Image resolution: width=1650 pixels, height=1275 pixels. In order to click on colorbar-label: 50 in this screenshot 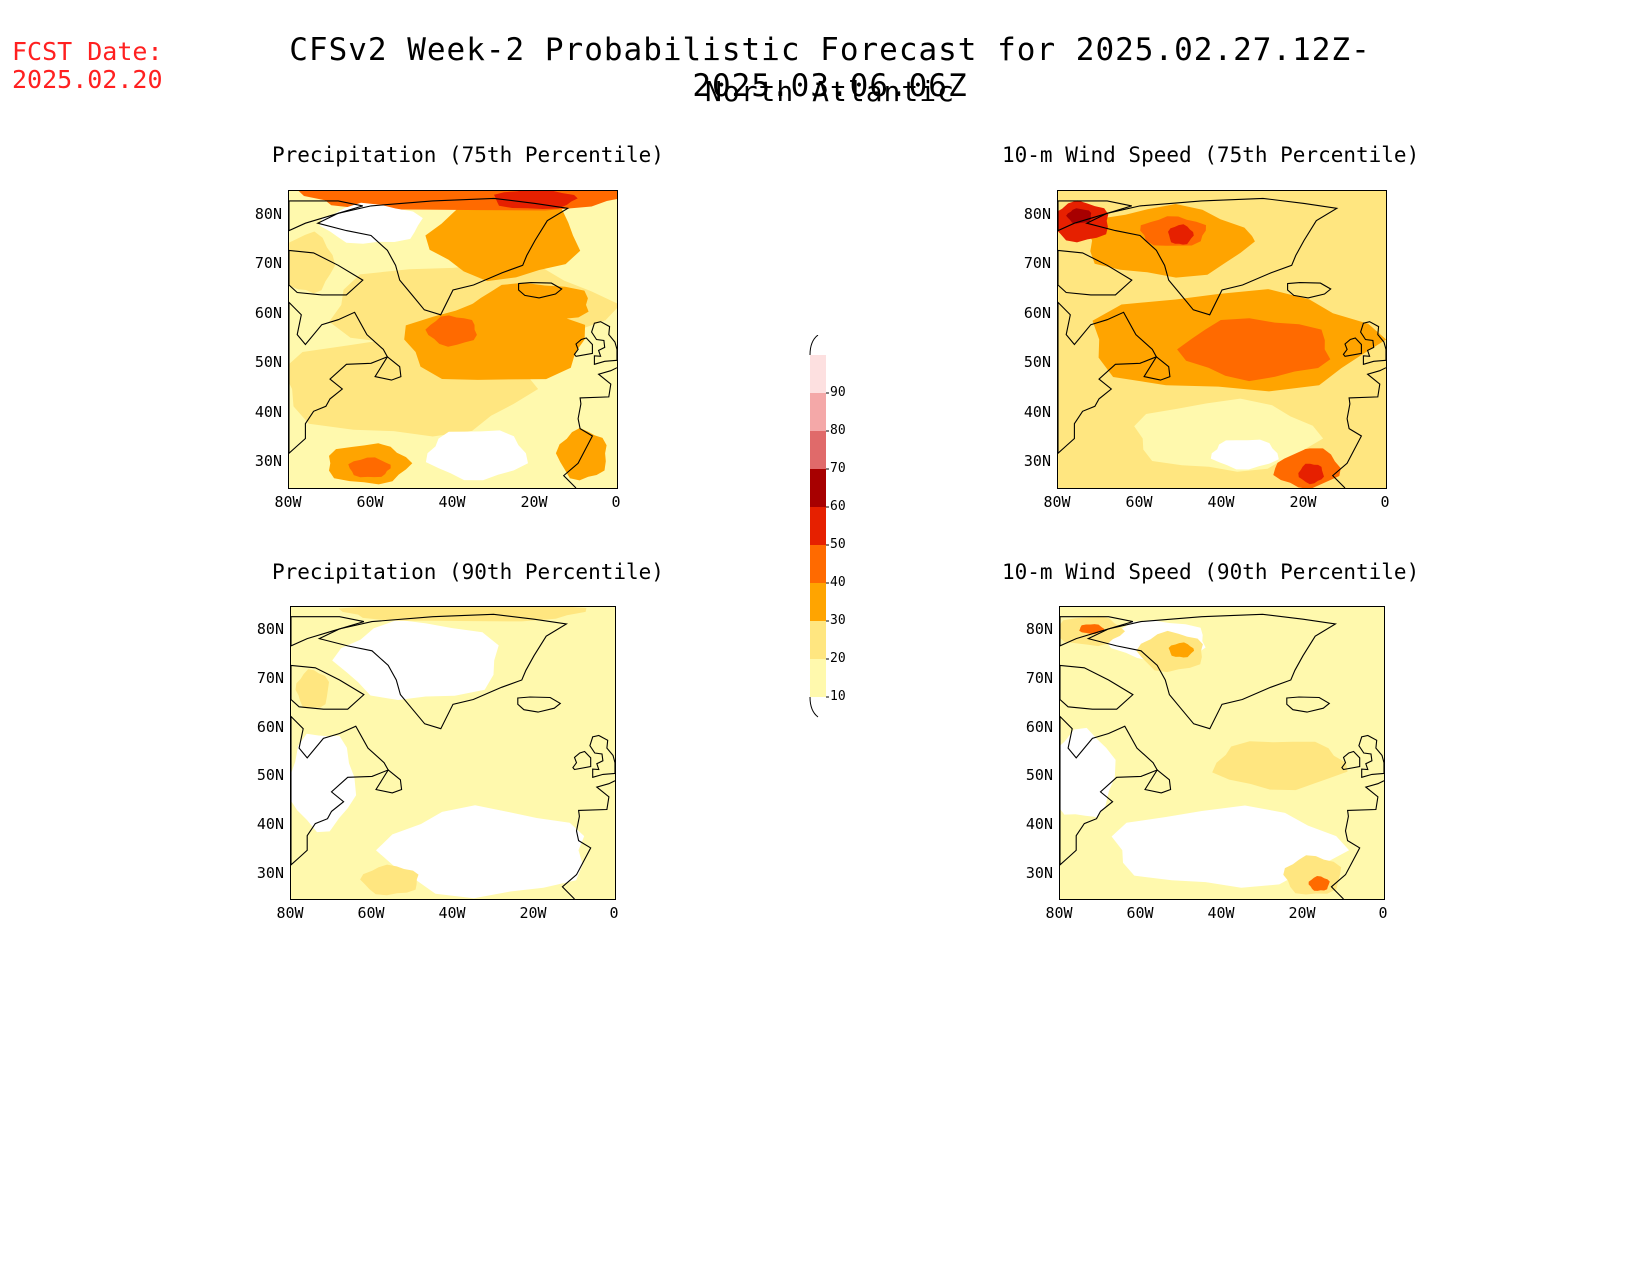, I will do `click(838, 544)`.